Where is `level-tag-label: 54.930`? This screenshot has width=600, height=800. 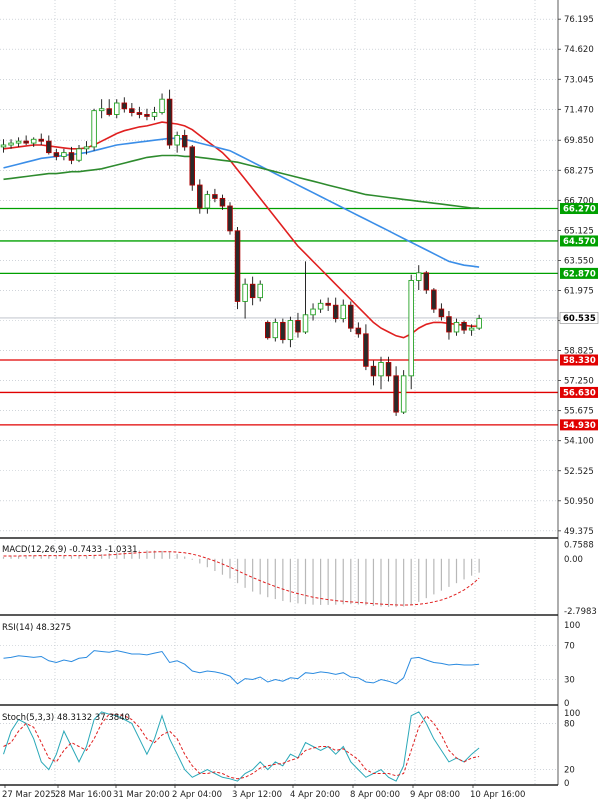 level-tag-label: 54.930 is located at coordinates (579, 426).